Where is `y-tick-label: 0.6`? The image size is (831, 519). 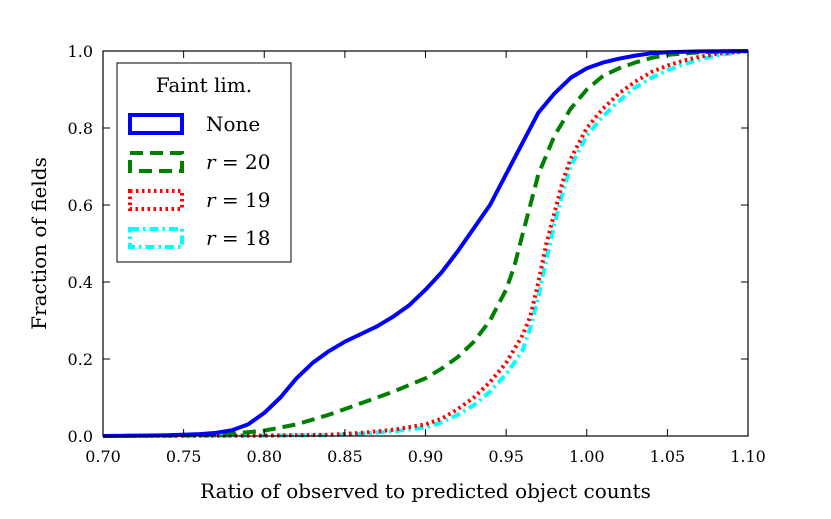
y-tick-label: 0.6 is located at coordinates (80, 205).